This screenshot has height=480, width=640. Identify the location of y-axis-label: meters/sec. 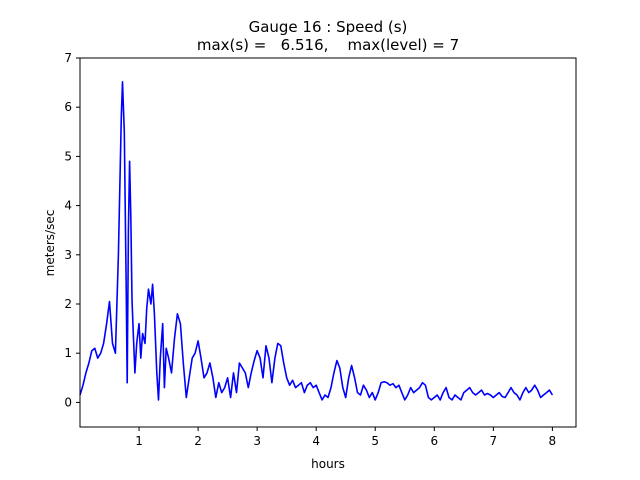
(50, 243).